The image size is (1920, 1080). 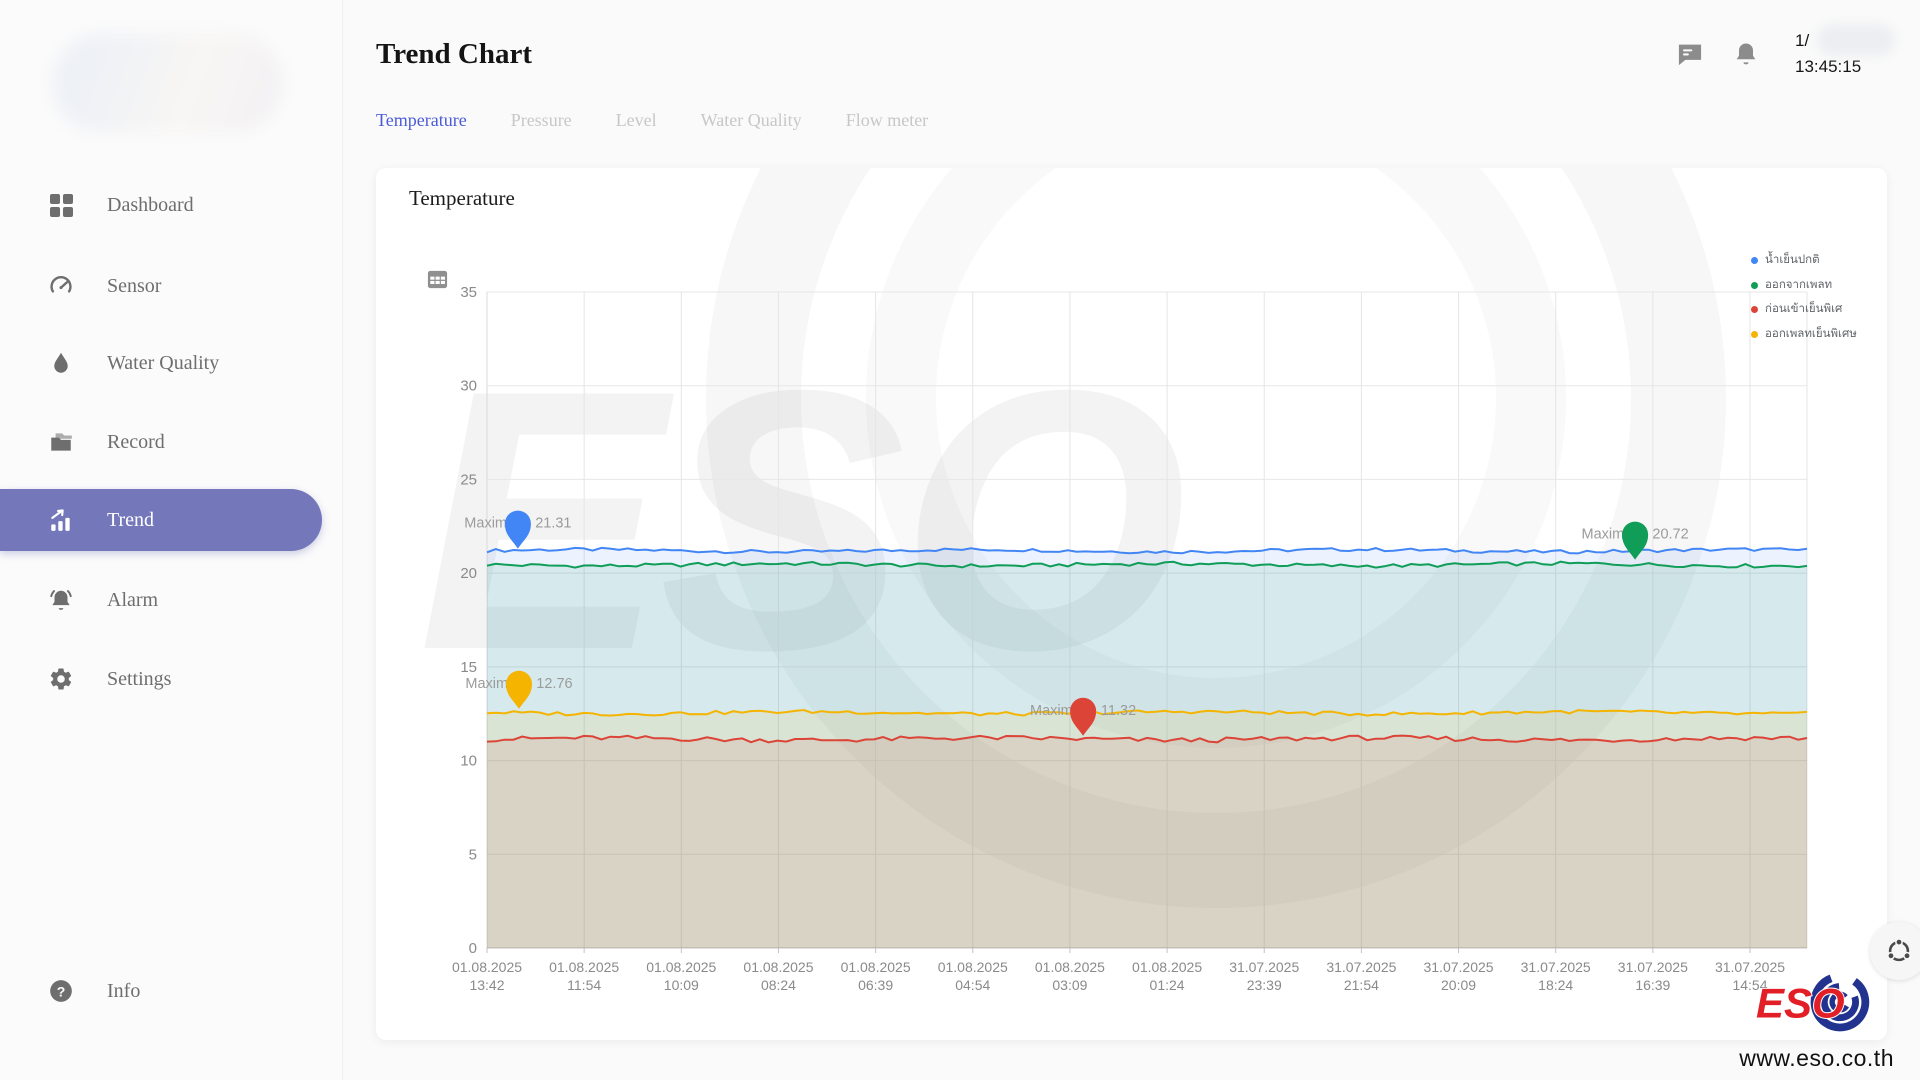 I want to click on sidebar-item-water-quality: Water Quality, so click(x=161, y=363).